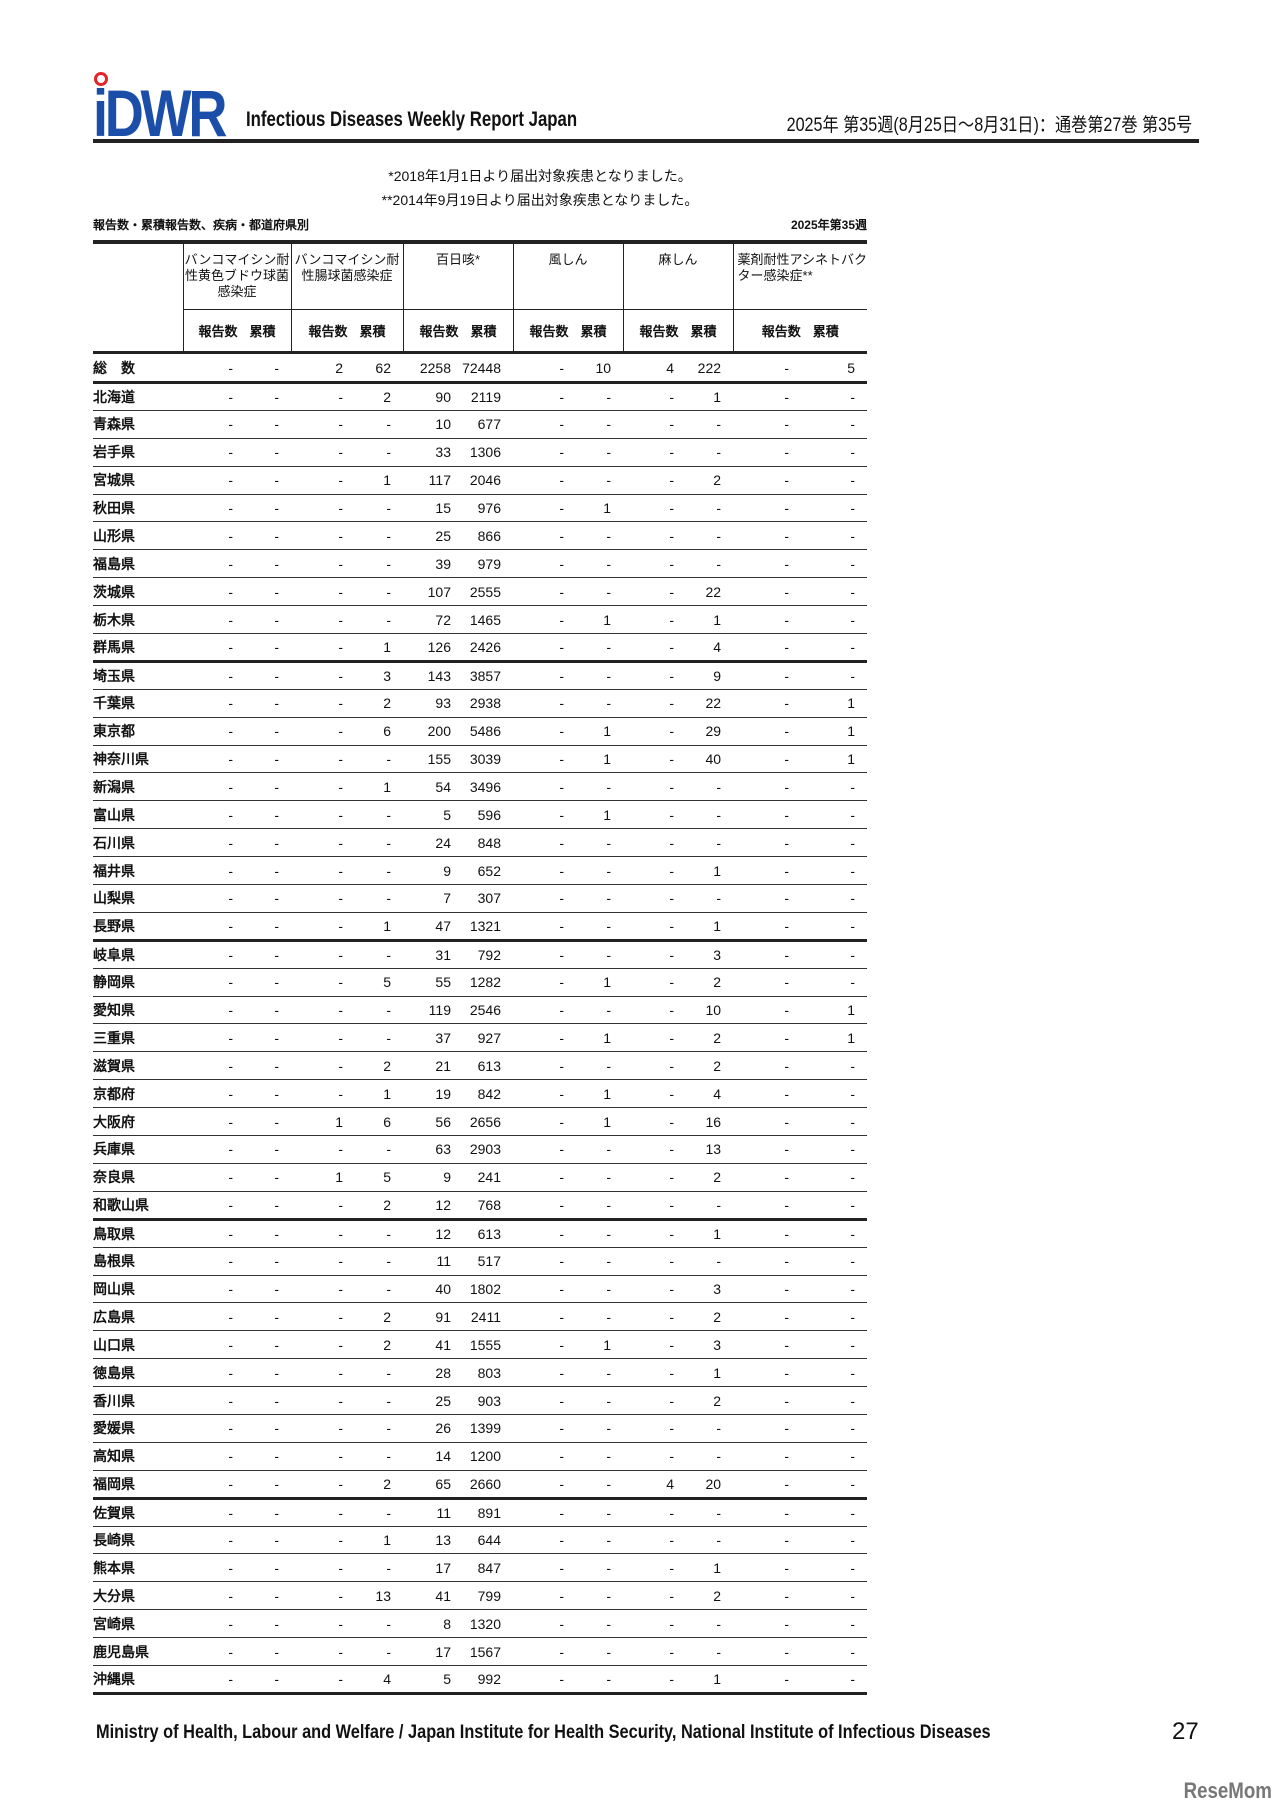  I want to click on page-number: 27, so click(1185, 1731).